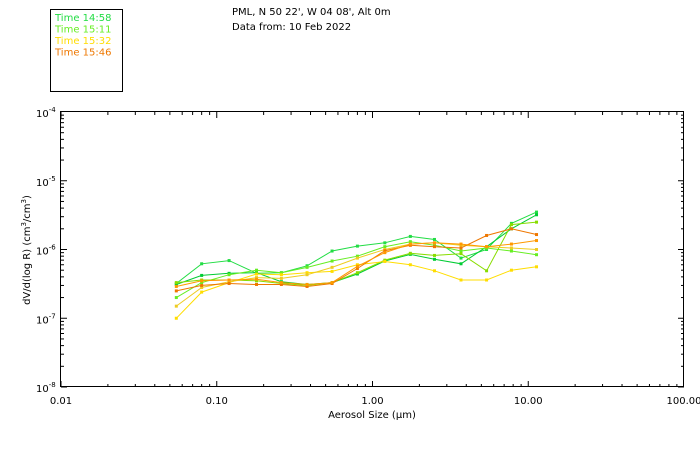 The width and height of the screenshot is (700, 450). I want to click on y-tick-label: 10⁻⁷, so click(46, 319).